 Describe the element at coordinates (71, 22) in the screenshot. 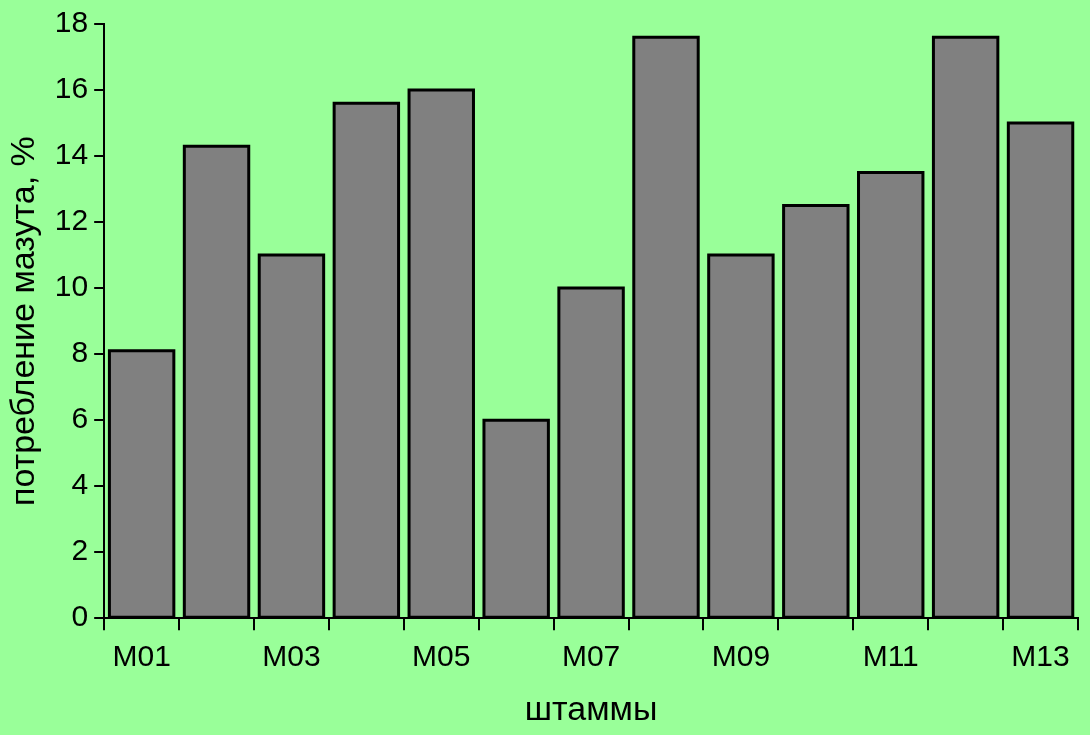

I see `y-tick-label: 18` at that location.